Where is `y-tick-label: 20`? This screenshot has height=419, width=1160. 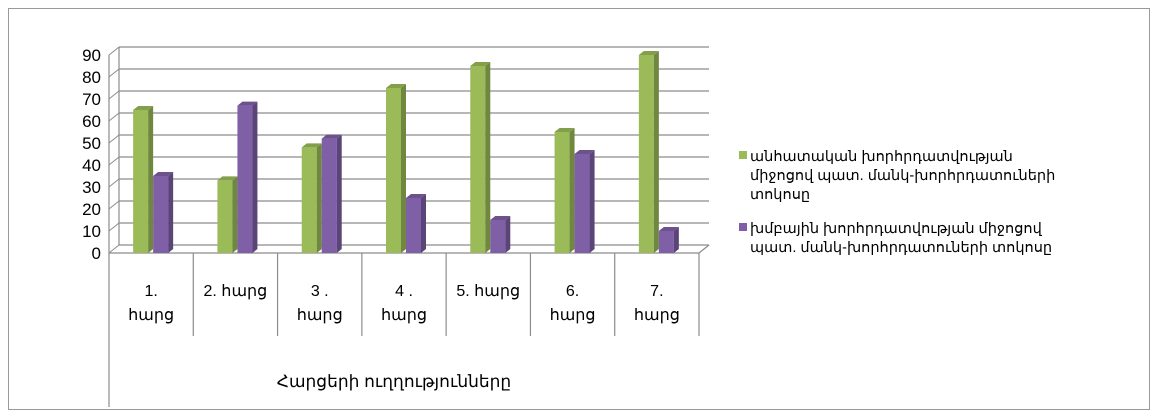
y-tick-label: 20 is located at coordinates (91, 209).